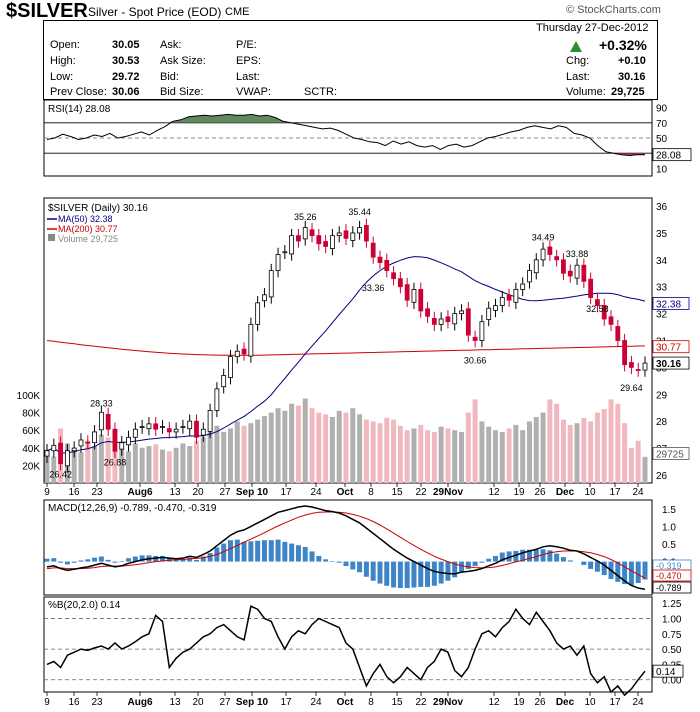  I want to click on percent-b-x-label: Sep 10, so click(252, 702).